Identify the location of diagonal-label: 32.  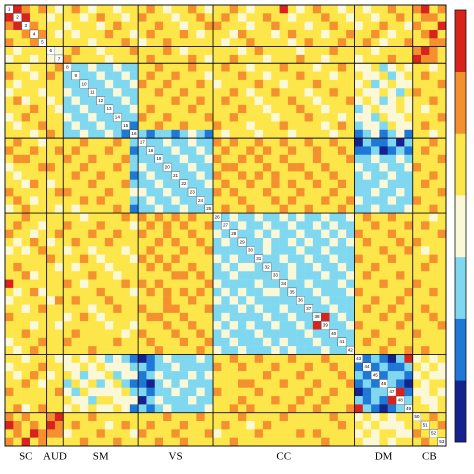
(268, 266).